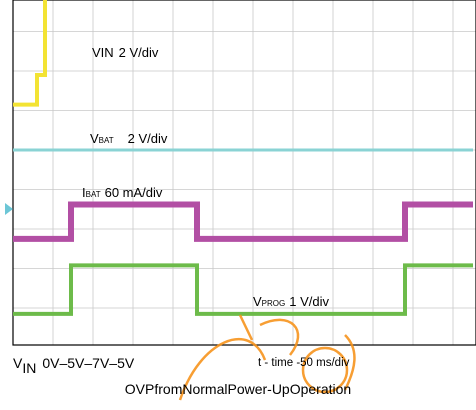  I want to click on vin-sequence-values: 0V–5V–7V–5V, so click(88, 363).